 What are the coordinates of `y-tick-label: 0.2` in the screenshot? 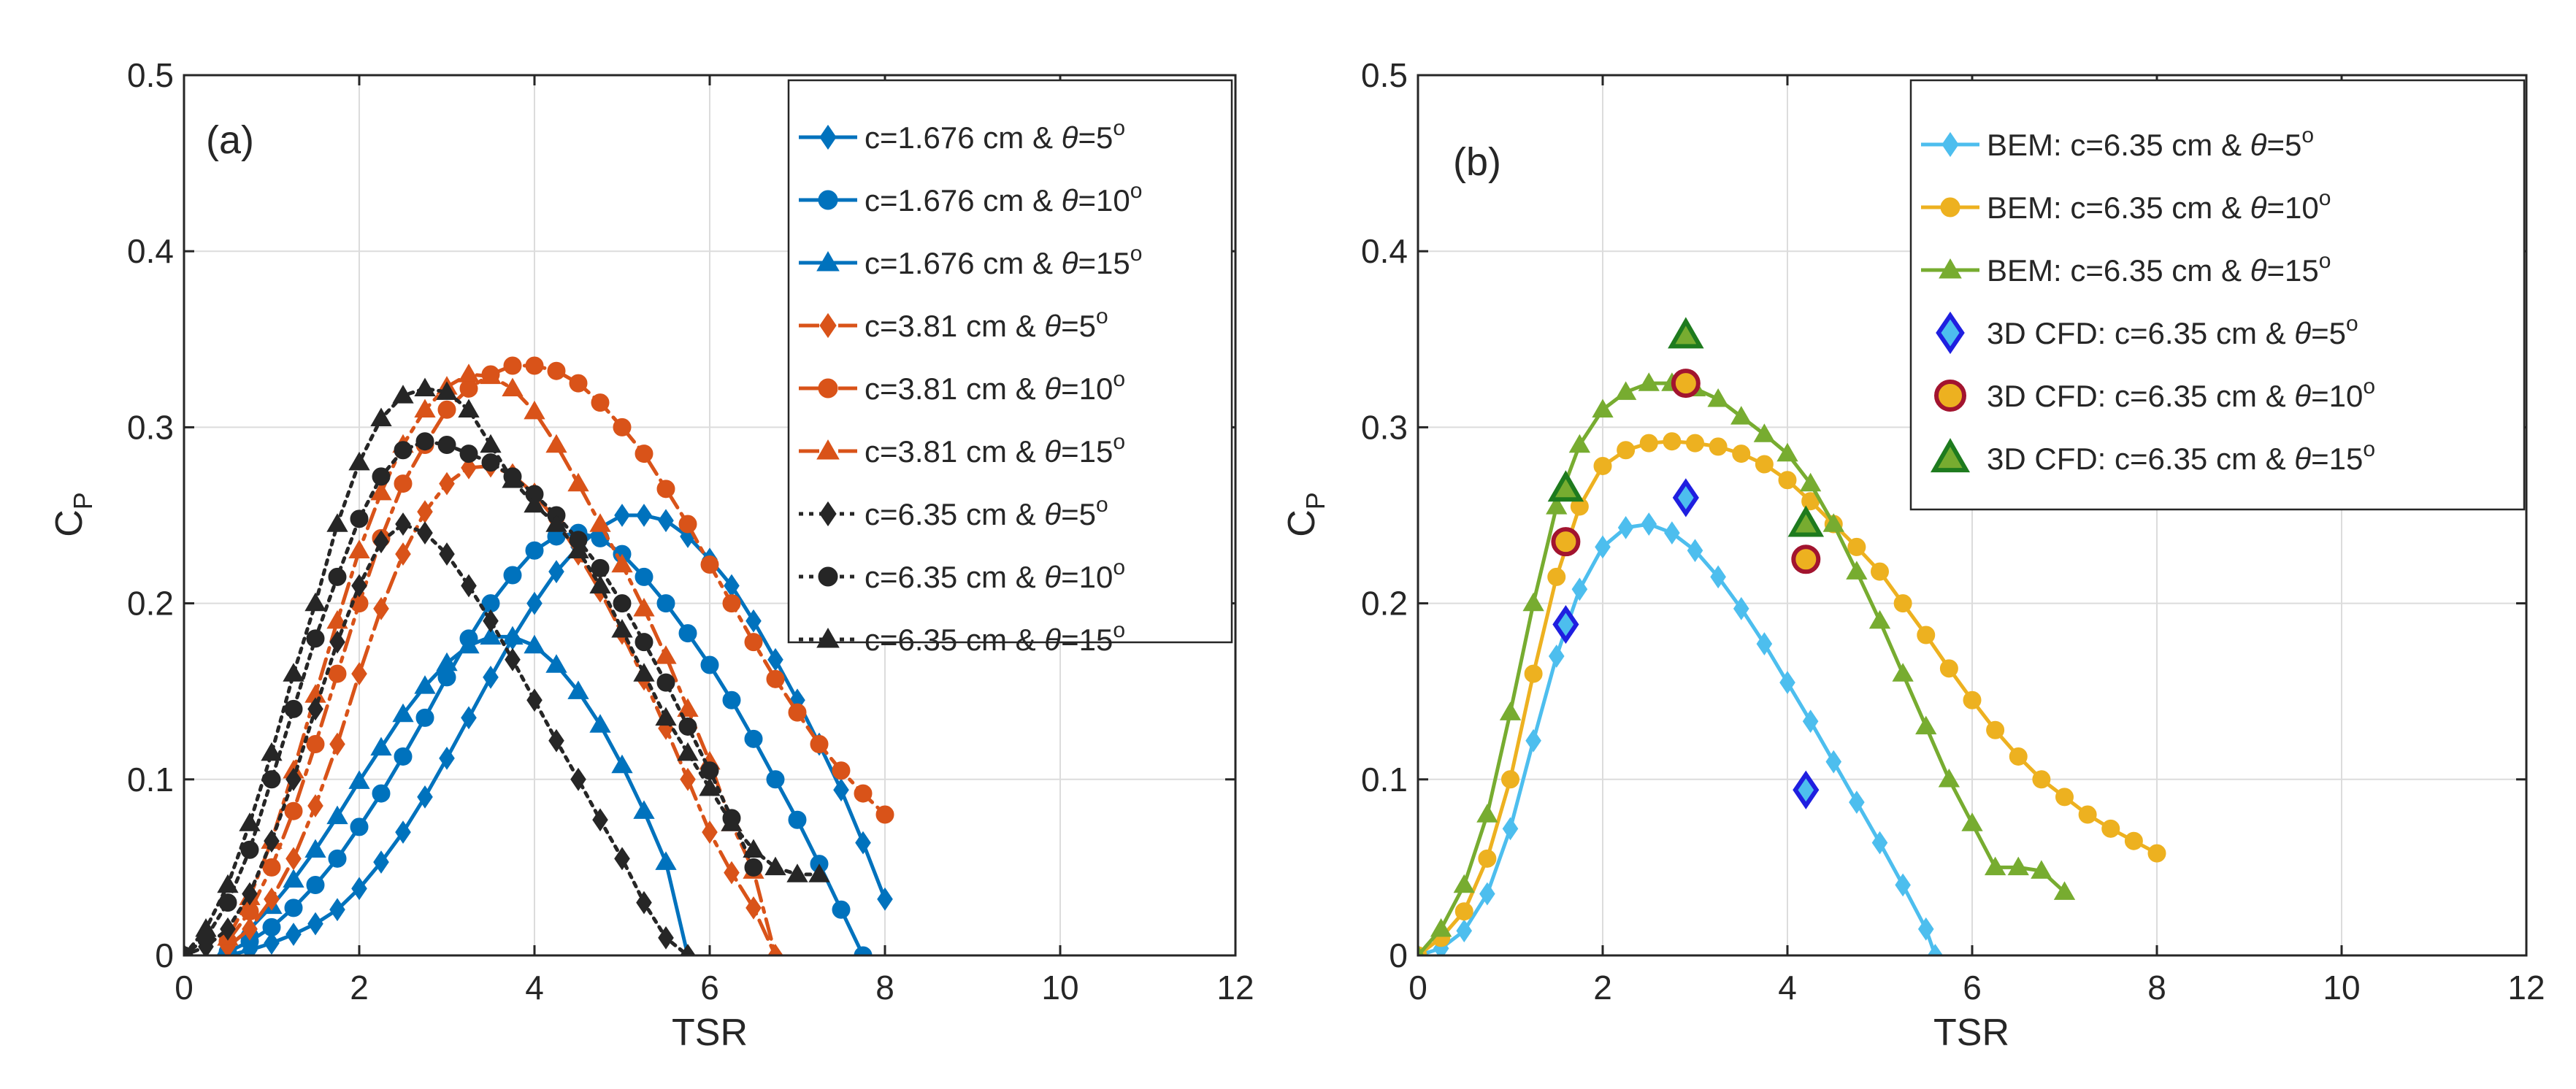 It's located at (1384, 604).